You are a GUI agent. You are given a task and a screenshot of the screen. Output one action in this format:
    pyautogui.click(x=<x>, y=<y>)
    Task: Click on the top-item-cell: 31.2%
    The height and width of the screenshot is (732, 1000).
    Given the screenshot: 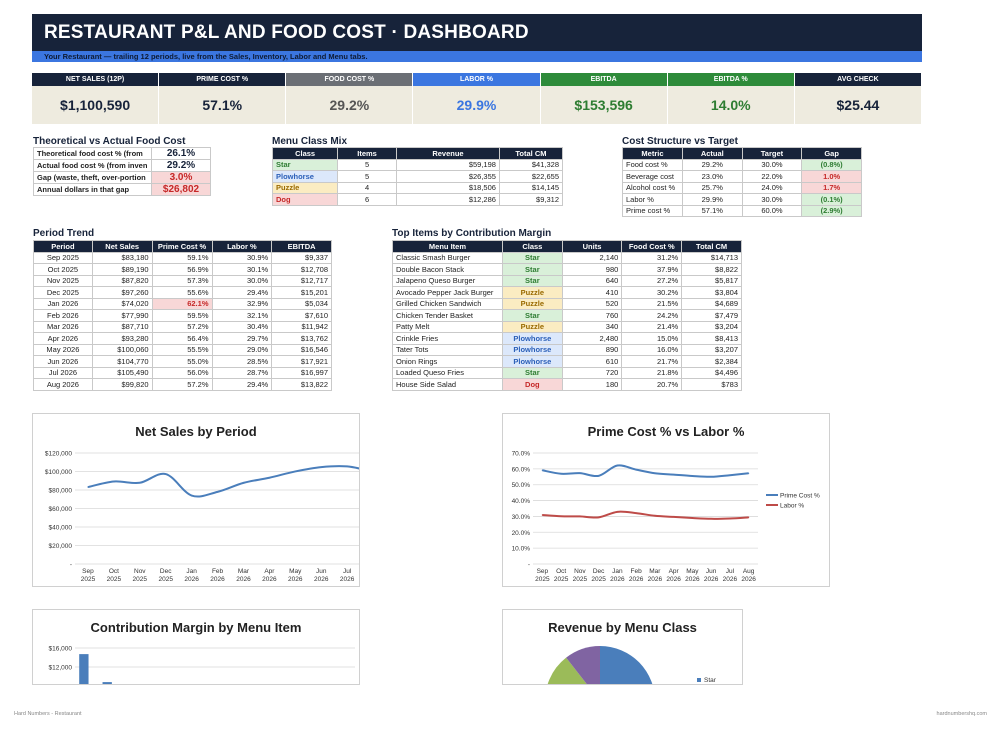 What is the action you would take?
    pyautogui.click(x=652, y=257)
    